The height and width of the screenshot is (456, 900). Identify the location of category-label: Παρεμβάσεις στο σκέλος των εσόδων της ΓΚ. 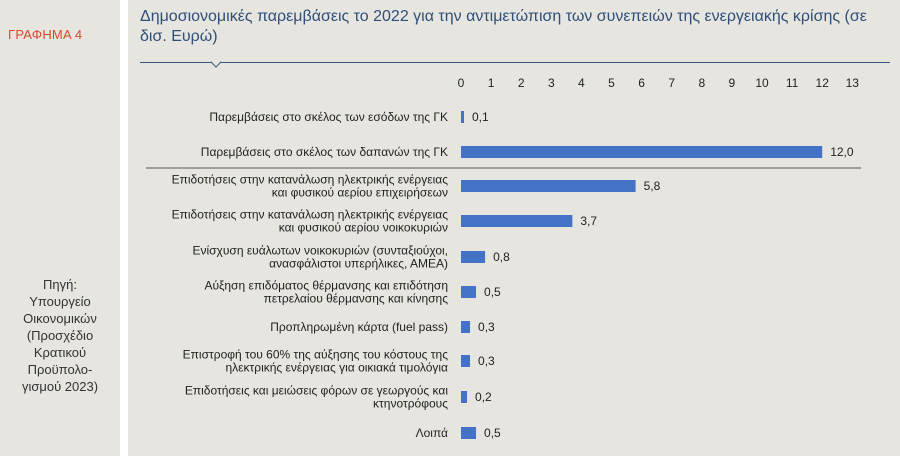
(328, 117).